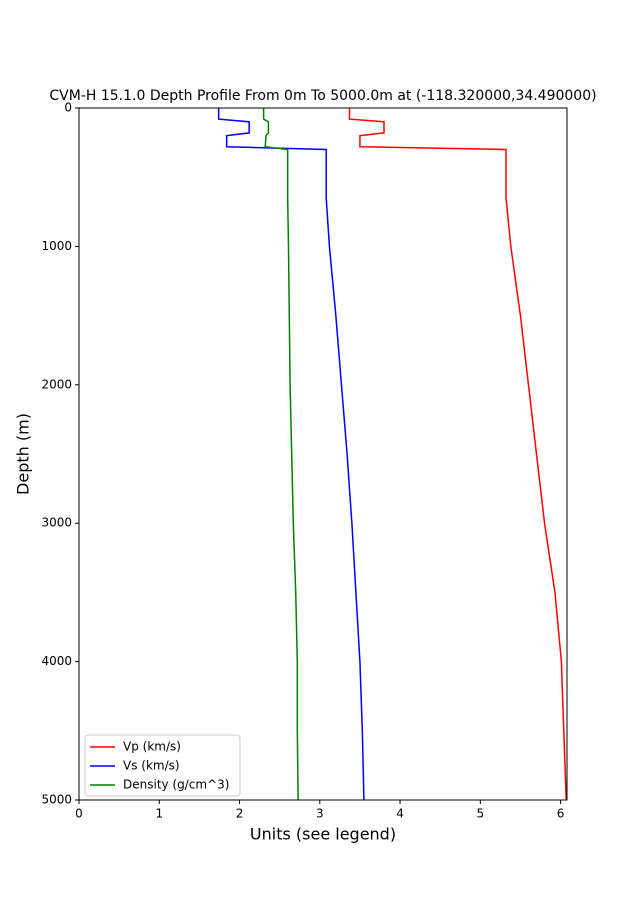  I want to click on y-tick-label: 1000, so click(56, 246).